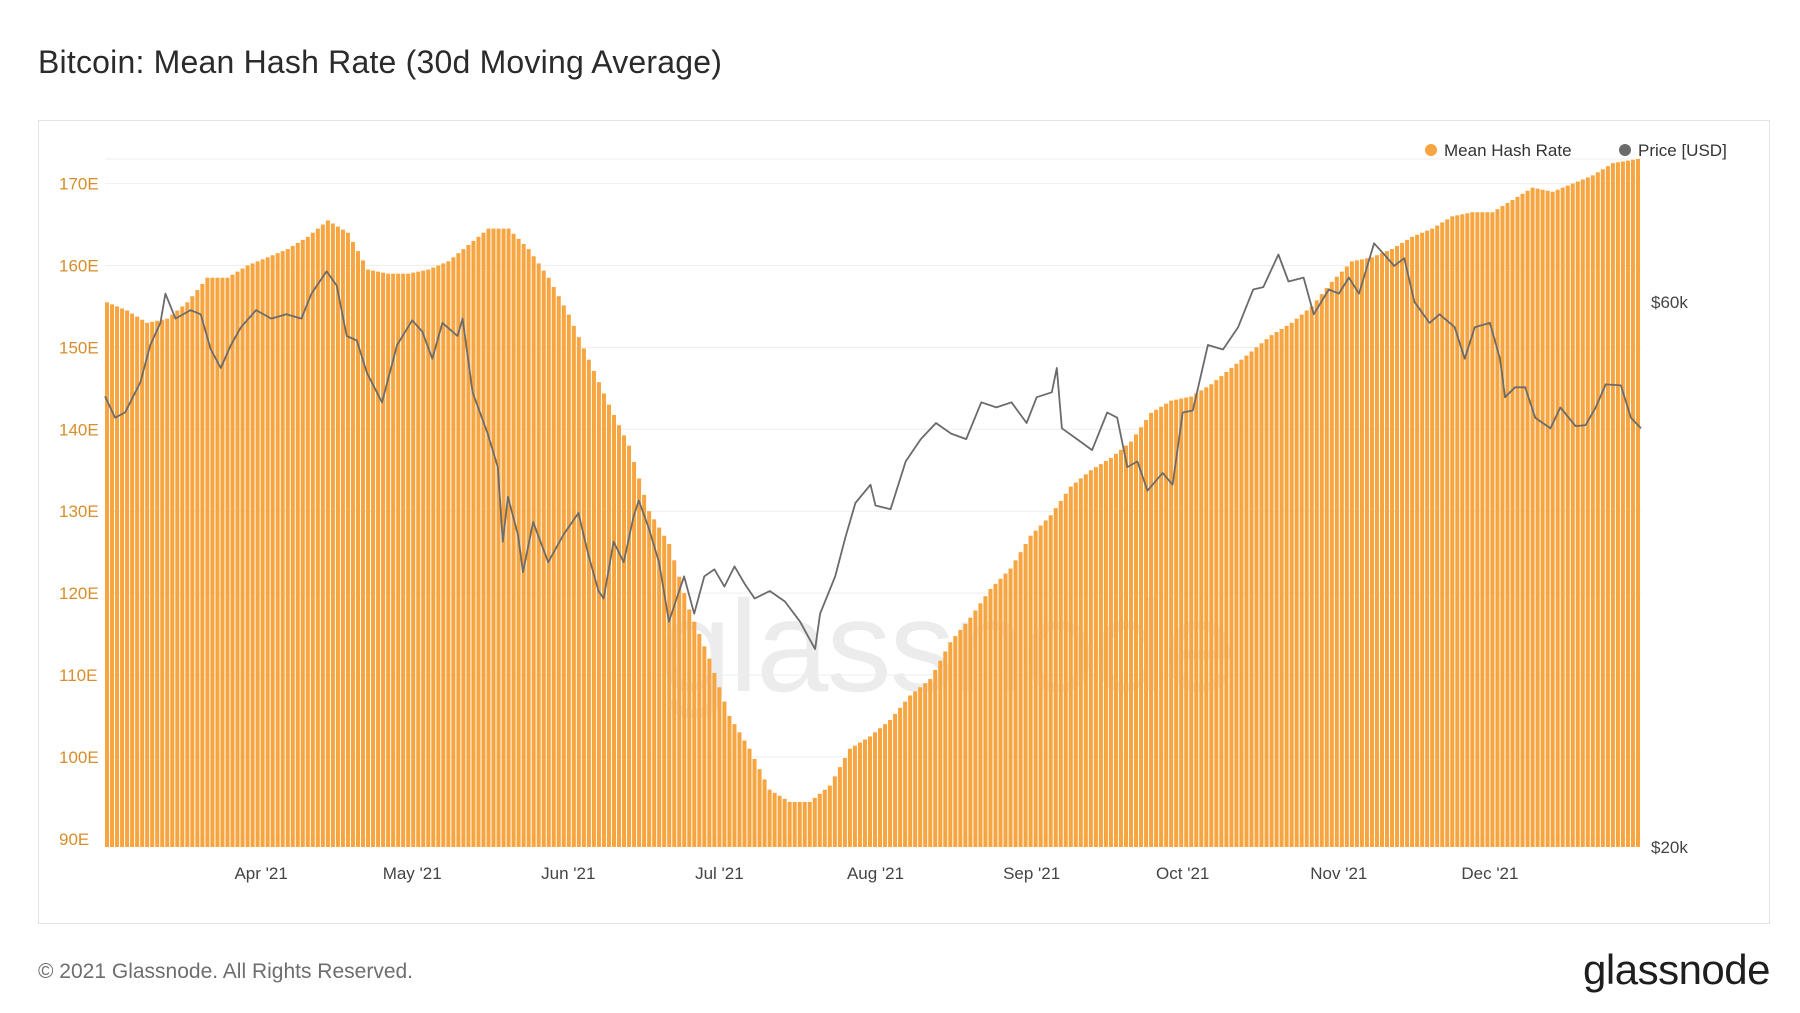 The height and width of the screenshot is (1013, 1800). I want to click on left-axis-tick-label: 90E, so click(74, 839).